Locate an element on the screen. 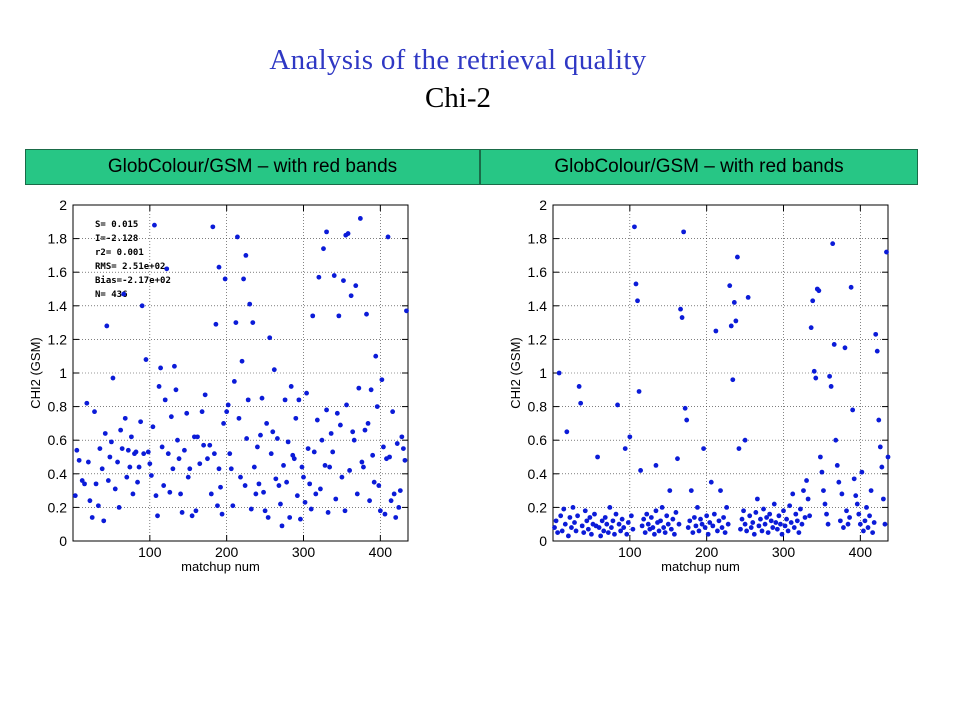 The width and height of the screenshot is (960, 720). y-tick-label: 0 is located at coordinates (63, 541).